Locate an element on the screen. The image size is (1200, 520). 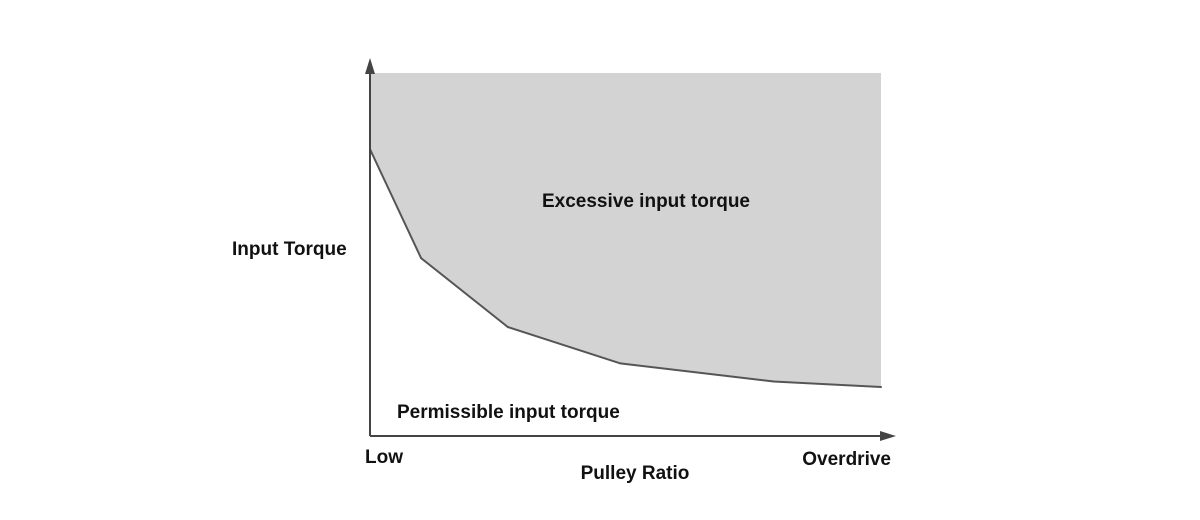
y-axis-label: Input Torque is located at coordinates (289, 249).